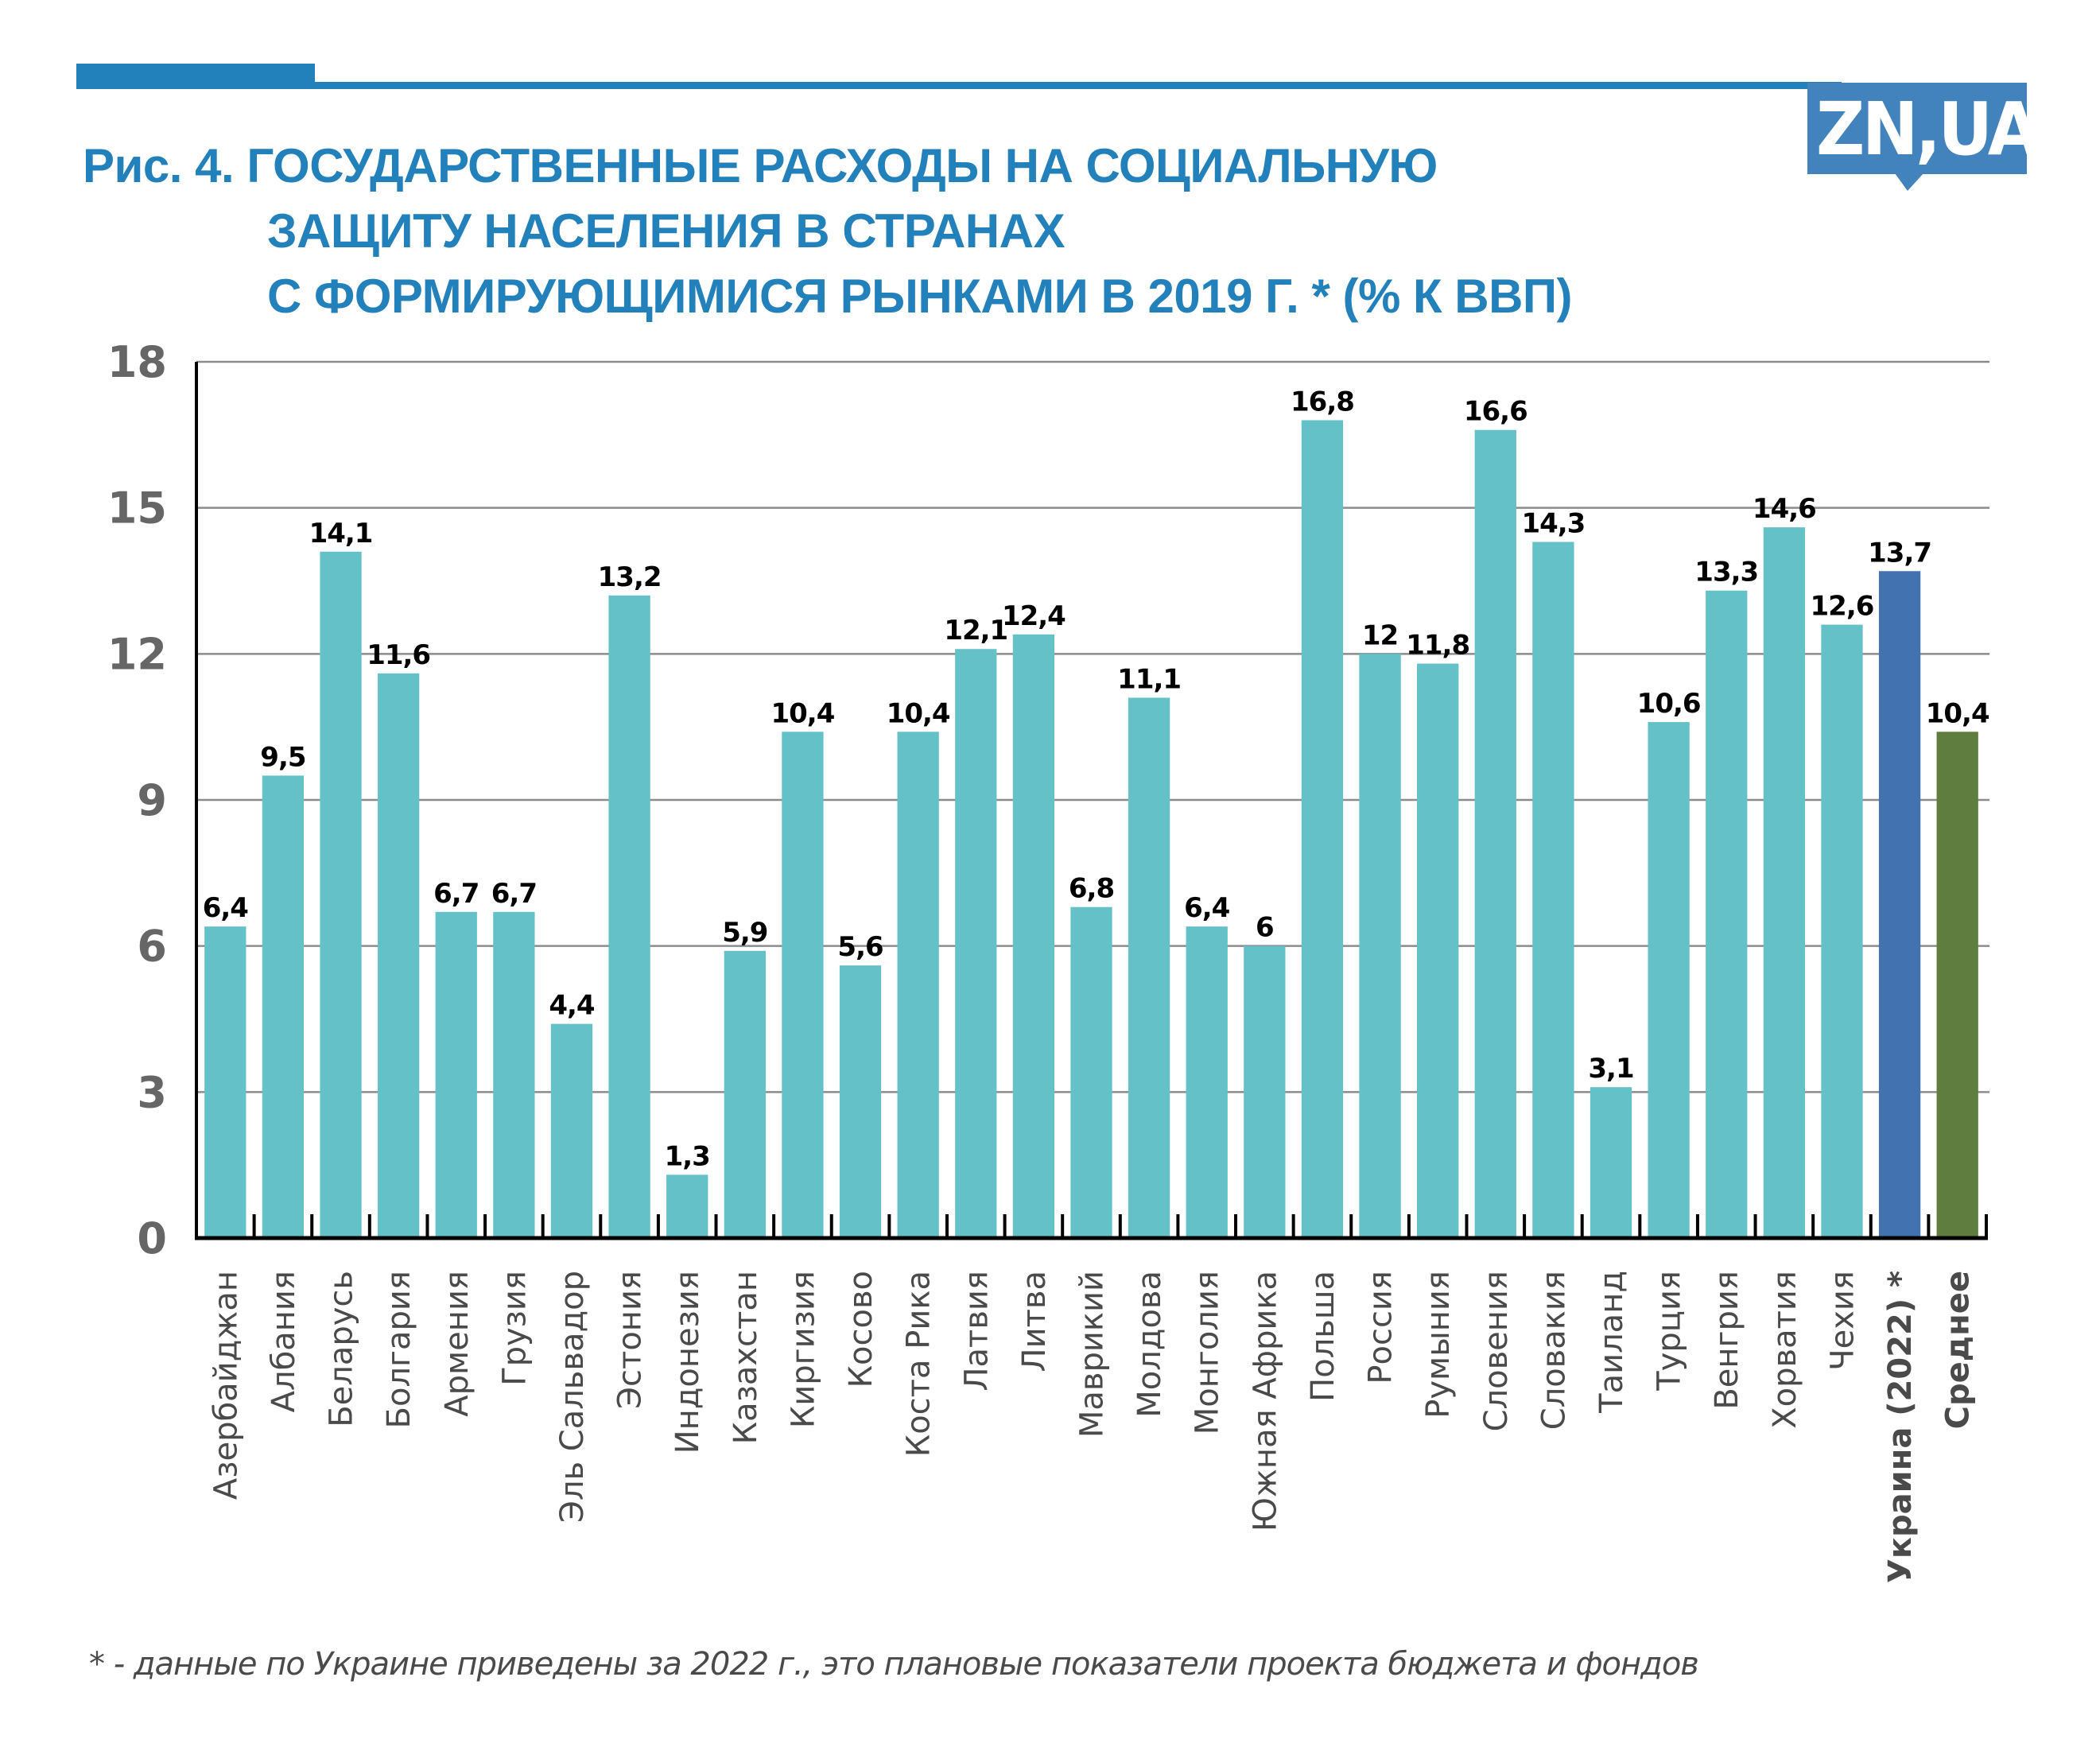 The width and height of the screenshot is (2100, 1743). Describe the element at coordinates (688, 1362) in the screenshot. I see `x-tick-label: Индонезия` at that location.